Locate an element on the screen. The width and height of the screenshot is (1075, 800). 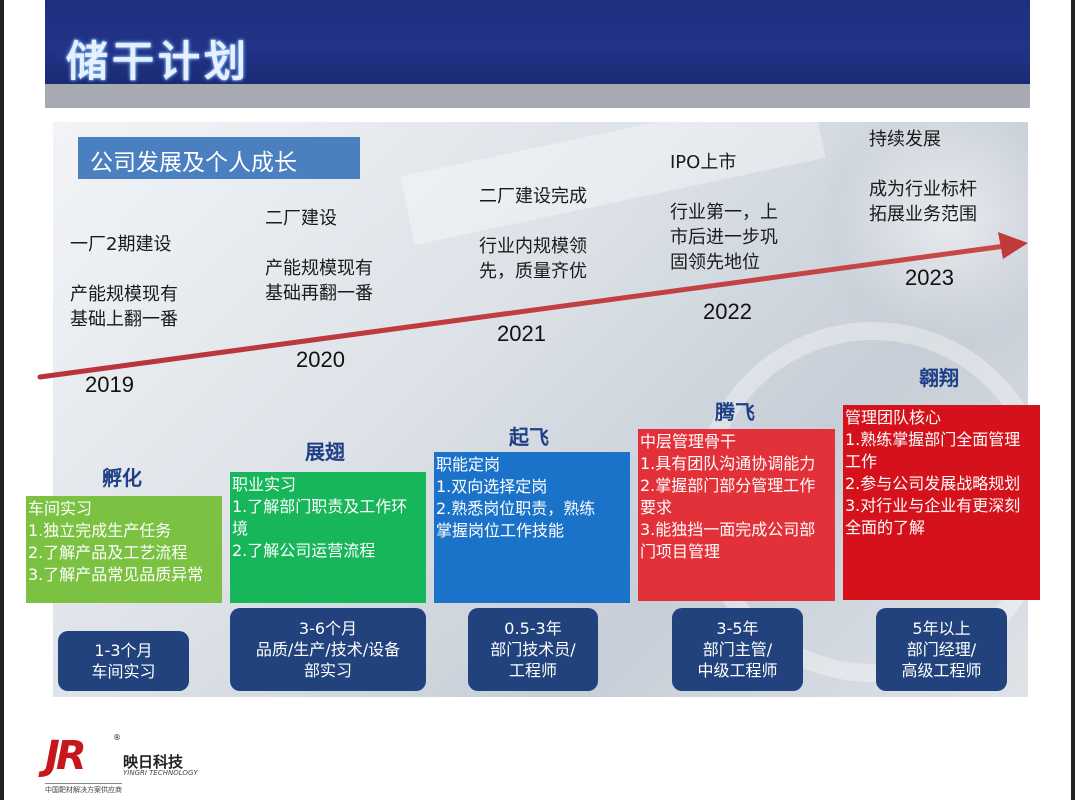
tenure-line: 工程师 is located at coordinates (532, 670).